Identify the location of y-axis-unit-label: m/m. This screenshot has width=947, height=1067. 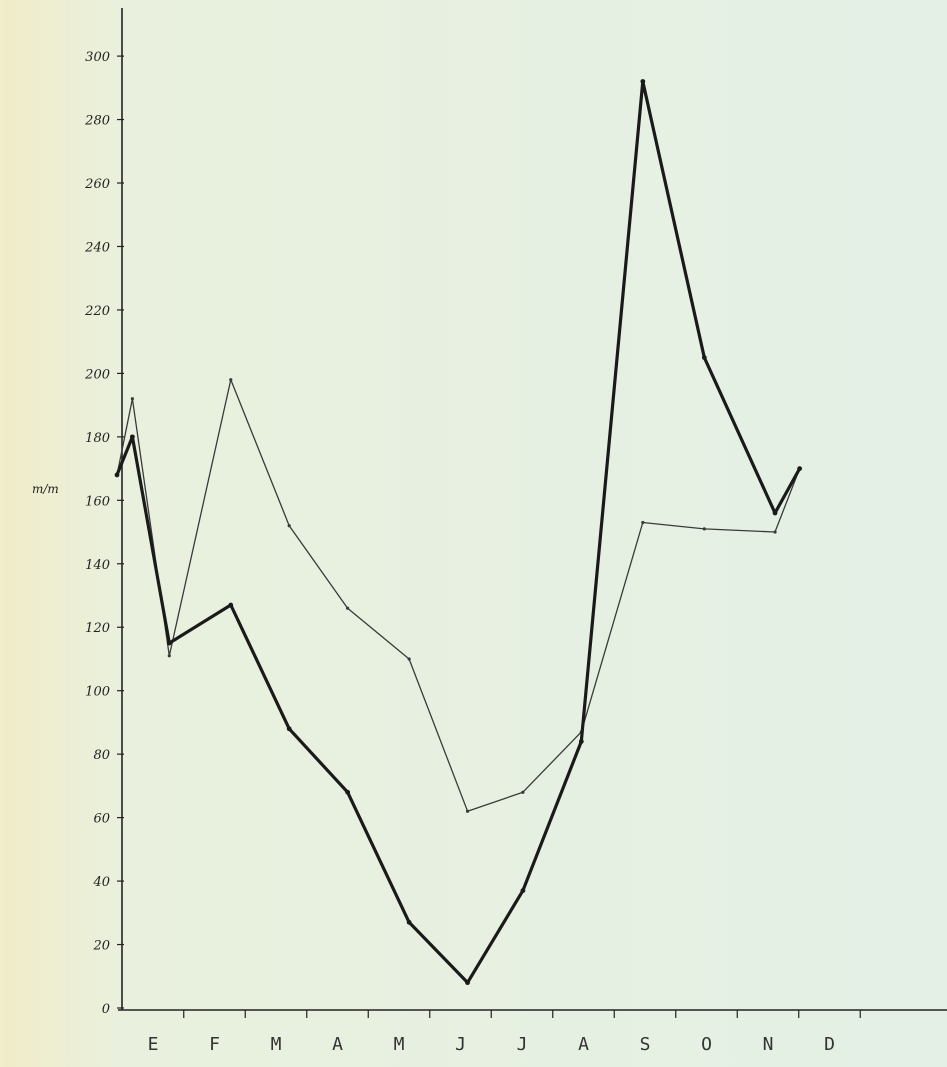
(45, 489).